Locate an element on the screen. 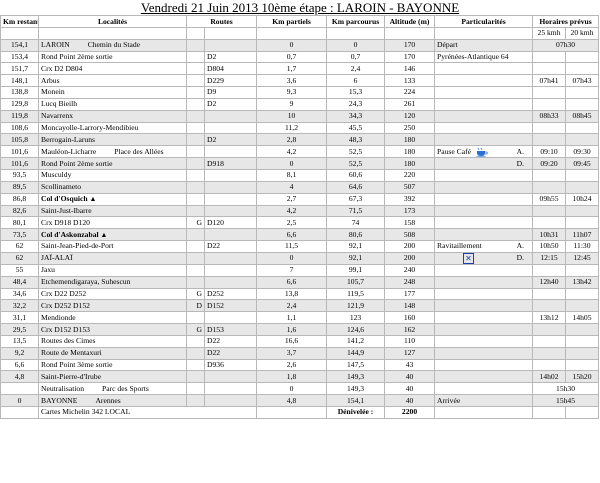 This screenshot has width=600, height=483. footer-denivelee-value: 2200 is located at coordinates (410, 412).